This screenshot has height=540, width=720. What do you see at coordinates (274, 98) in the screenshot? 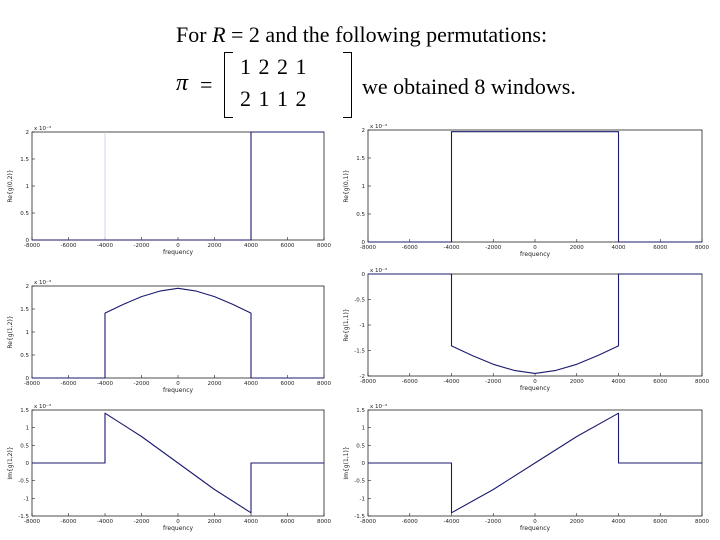
I see `matrix-row-2: 2 1 1 2` at bounding box center [274, 98].